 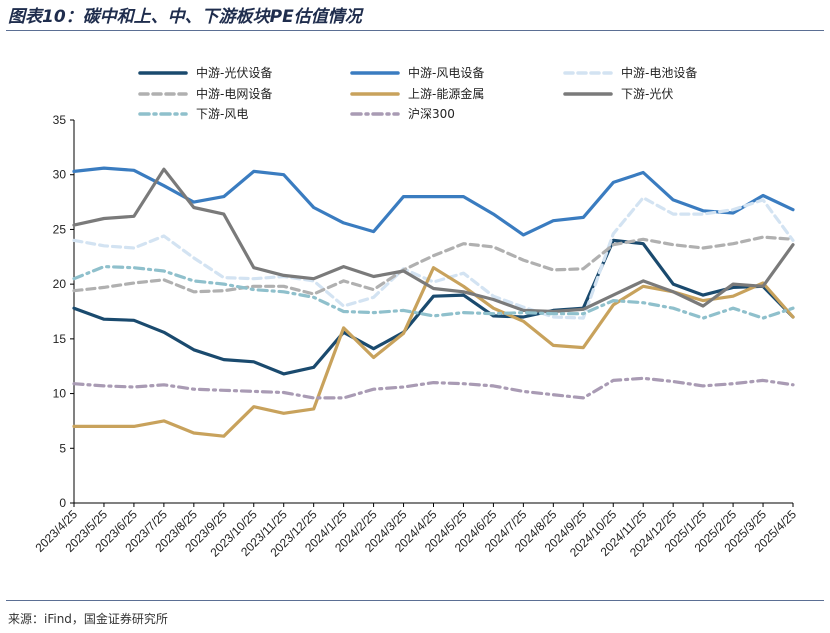 I want to click on legend-label-2: 中游-风电设备, so click(x=446, y=72).